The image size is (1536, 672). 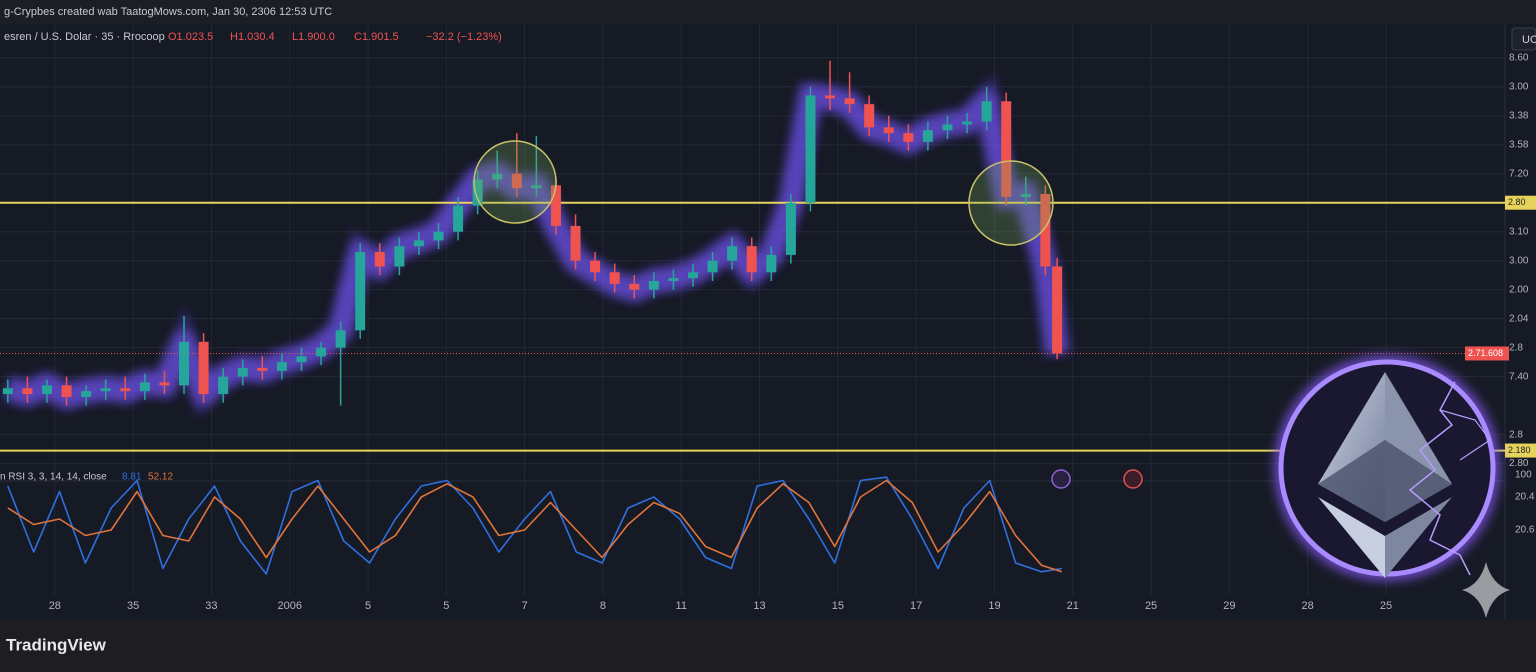 What do you see at coordinates (1519, 231) in the screenshot?
I see `y-tick-label: 3.10` at bounding box center [1519, 231].